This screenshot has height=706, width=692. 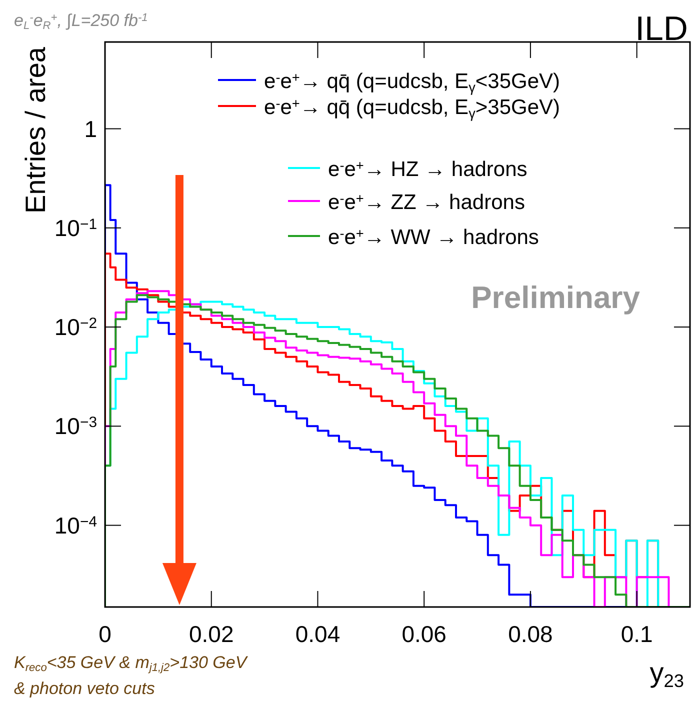 I want to click on chart-title: e$_{L}$$^{-}$e$_{R}$$^{+}$, ∫L=250 fb$^{-1}$, so click(x=81, y=21).